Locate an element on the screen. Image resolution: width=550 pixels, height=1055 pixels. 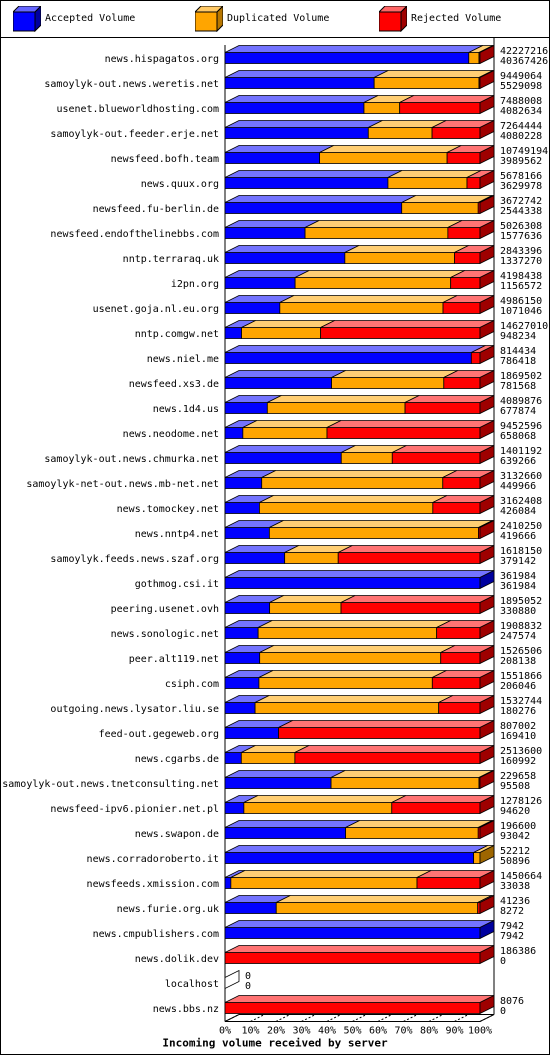
accepted-volume-label: 1156572 is located at coordinates (521, 286).